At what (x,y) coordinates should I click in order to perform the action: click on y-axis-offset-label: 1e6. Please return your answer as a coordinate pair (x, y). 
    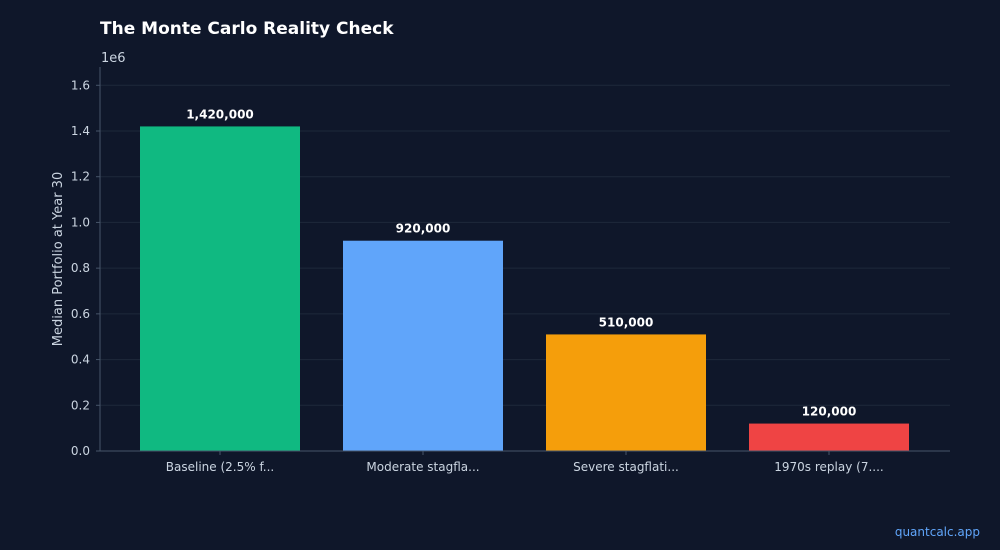
    Looking at the image, I should click on (113, 58).